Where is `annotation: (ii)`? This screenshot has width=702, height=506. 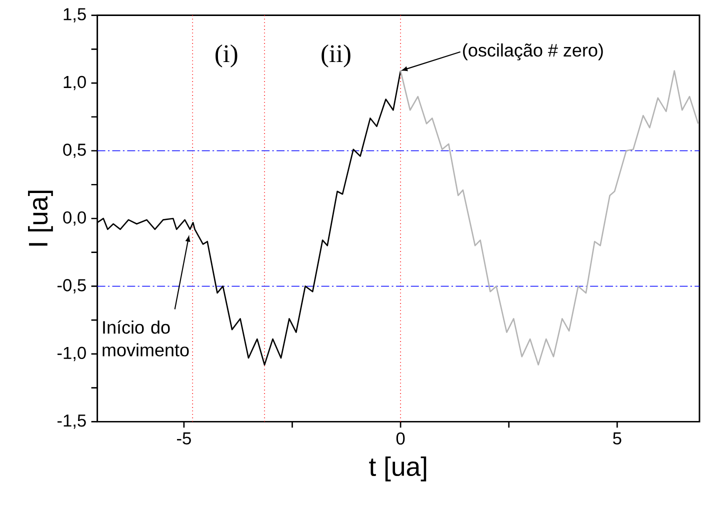 annotation: (ii) is located at coordinates (336, 56).